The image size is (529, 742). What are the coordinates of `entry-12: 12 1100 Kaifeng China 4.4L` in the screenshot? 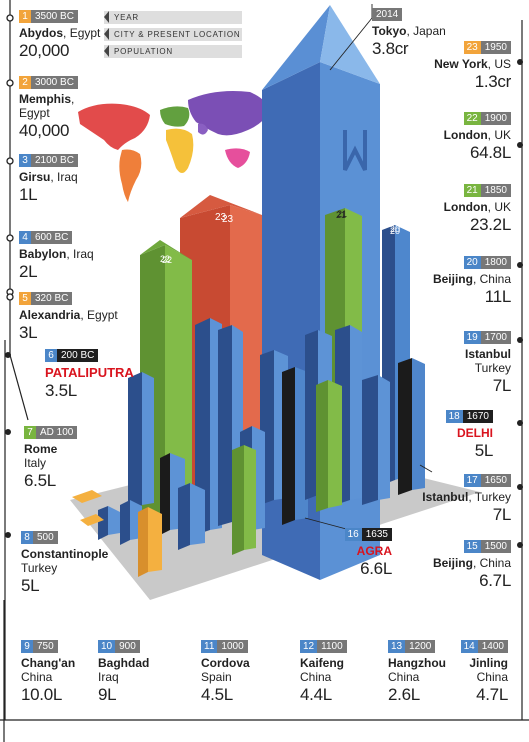 It's located at (323, 671).